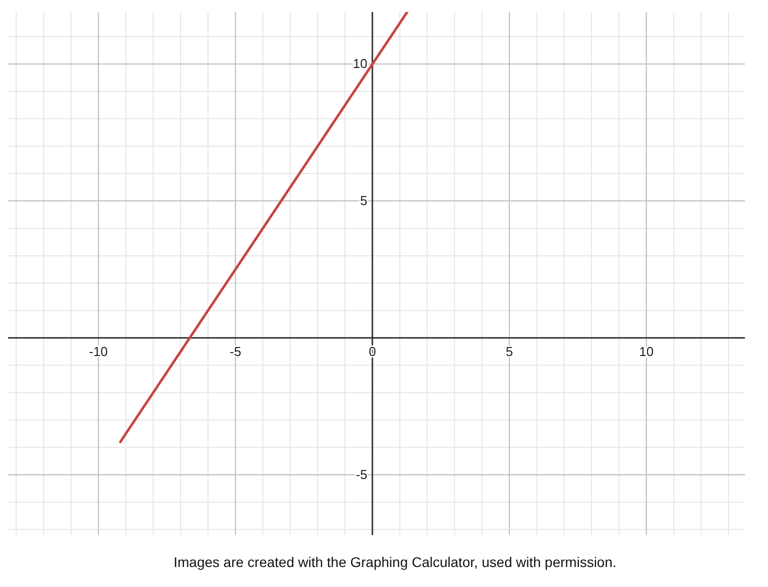  What do you see at coordinates (646, 351) in the screenshot?
I see `x-tick-label: 10` at bounding box center [646, 351].